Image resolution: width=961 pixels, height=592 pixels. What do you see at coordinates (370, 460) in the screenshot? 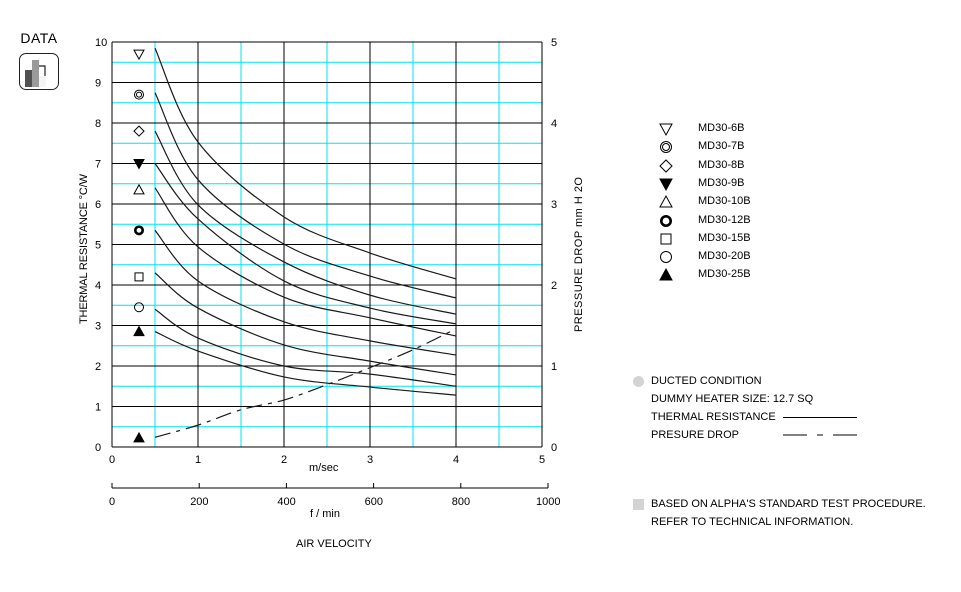
I see `x-tick-label: 3` at bounding box center [370, 460].